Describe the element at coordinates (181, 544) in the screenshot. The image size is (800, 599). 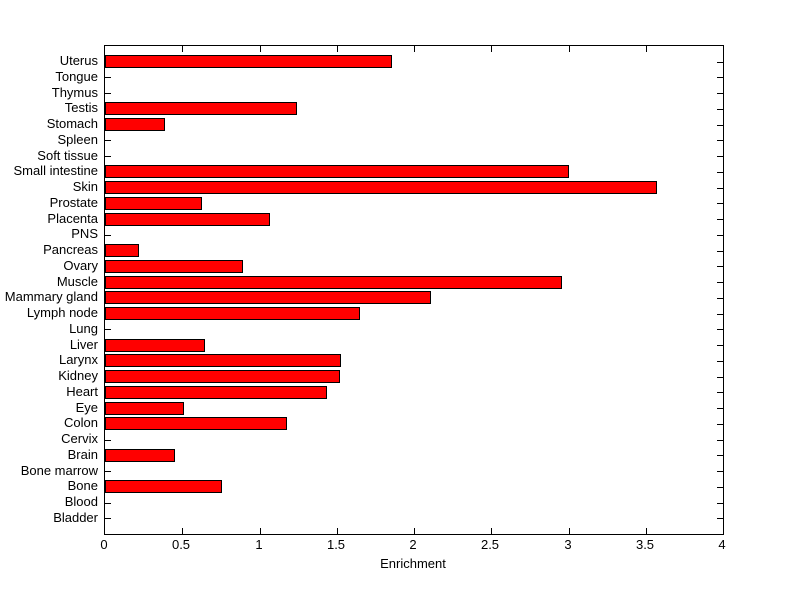
I see `x-tick-label: 0.5` at that location.